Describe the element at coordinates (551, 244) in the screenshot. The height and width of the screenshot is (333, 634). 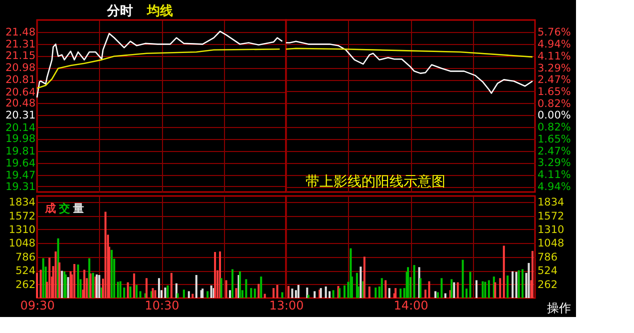
I see `y2-tick-label: 1048` at that location.